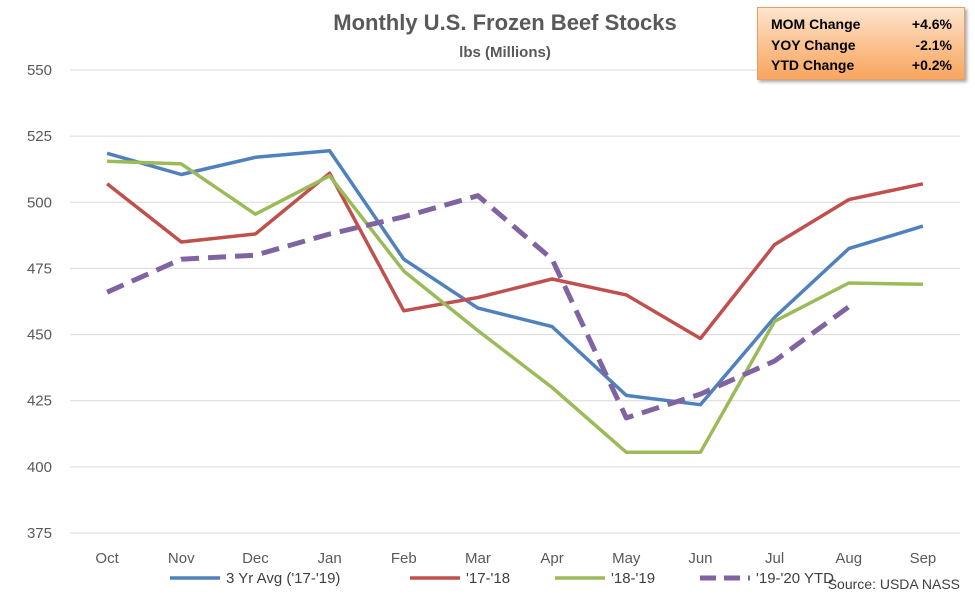 This screenshot has width=975, height=601. What do you see at coordinates (478, 558) in the screenshot?
I see `x-tick-label: Mar` at bounding box center [478, 558].